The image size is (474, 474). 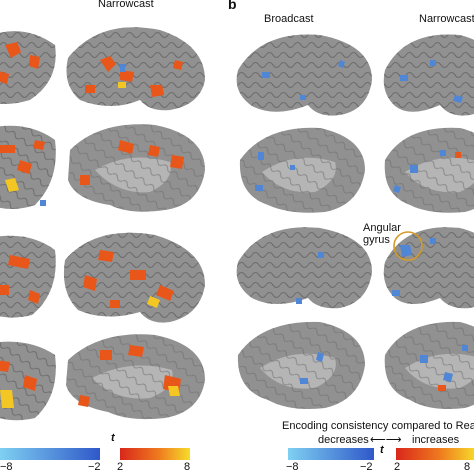 I want to click on right-orange-colorbar, so click(x=435, y=454).